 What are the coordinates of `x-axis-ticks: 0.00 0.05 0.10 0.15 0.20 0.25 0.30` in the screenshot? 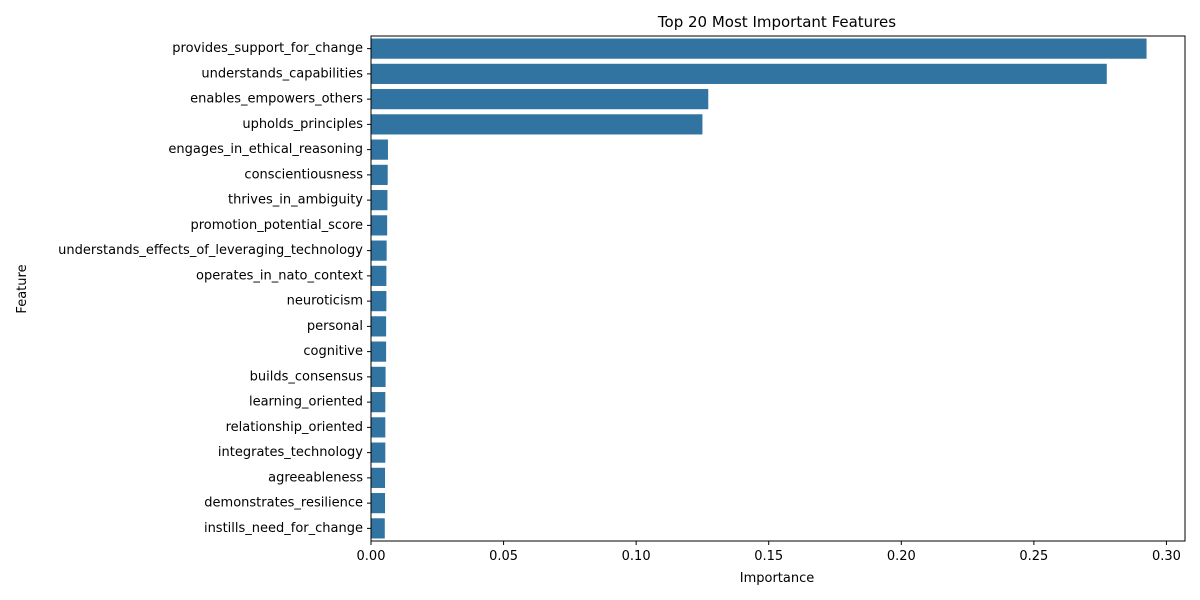 It's located at (769, 552).